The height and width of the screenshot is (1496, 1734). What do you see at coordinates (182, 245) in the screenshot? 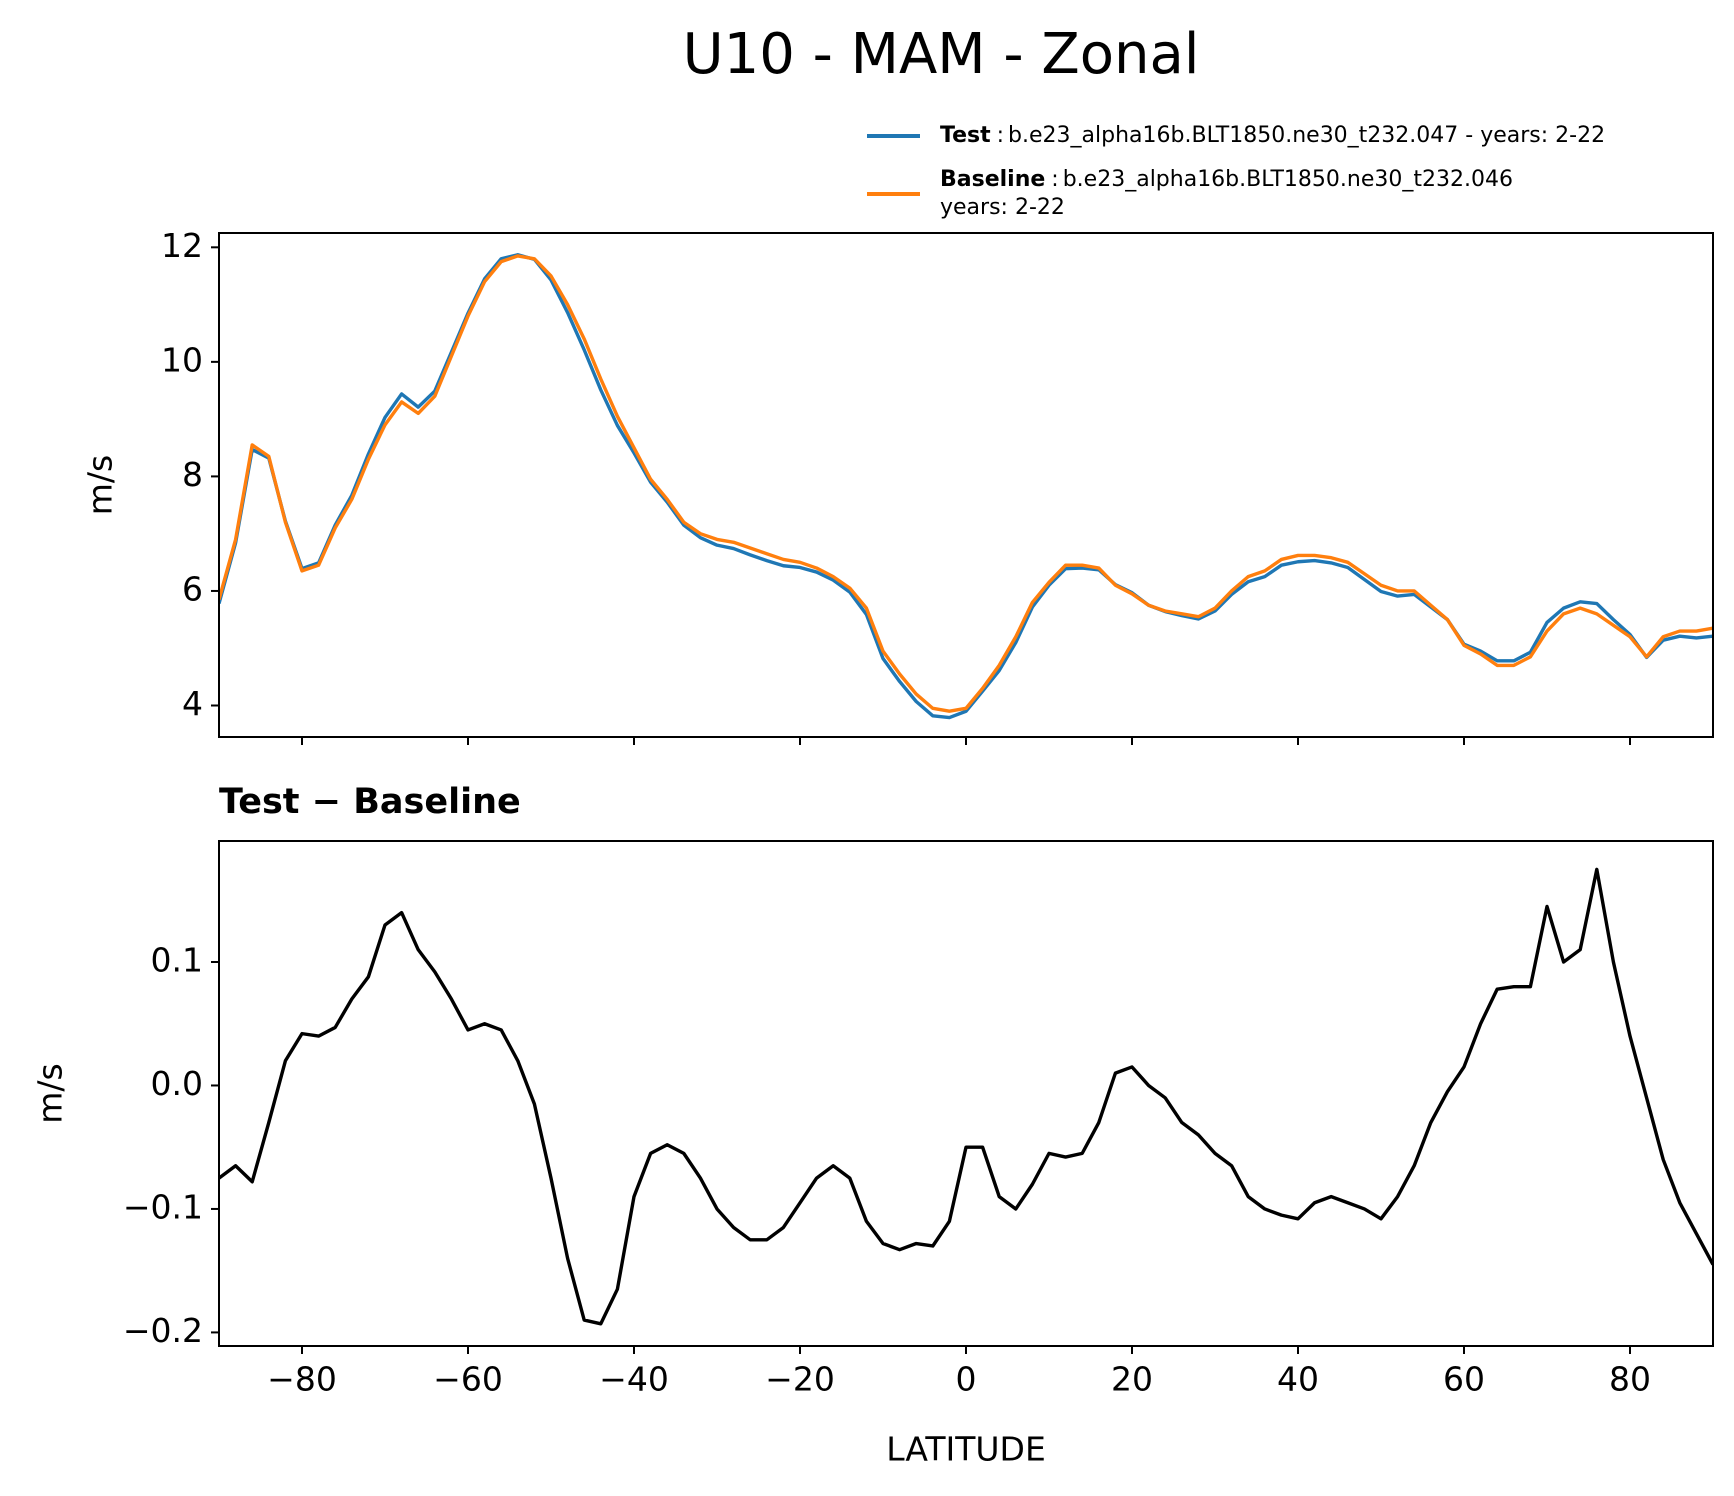
I see `y-tick-label: 12` at bounding box center [182, 245].